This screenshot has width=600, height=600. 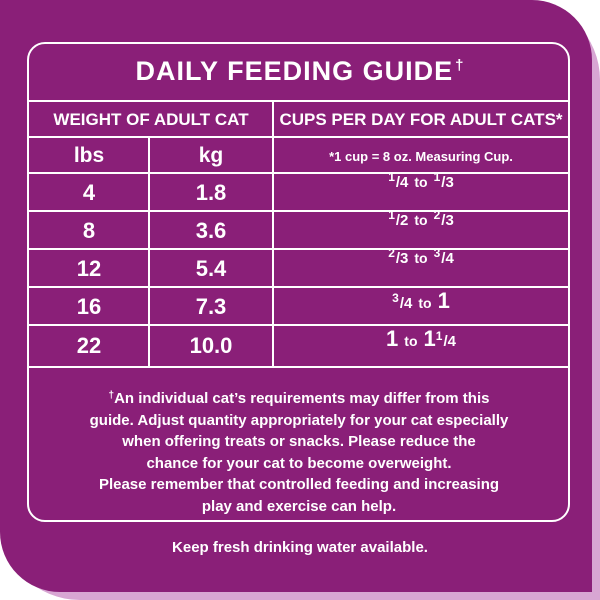 I want to click on kg-value: 3.6, so click(x=211, y=230).